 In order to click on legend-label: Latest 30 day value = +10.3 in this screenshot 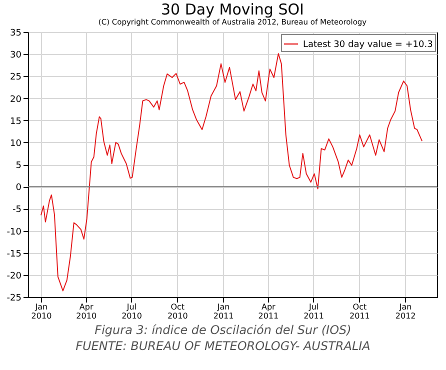, I will do `click(368, 45)`.